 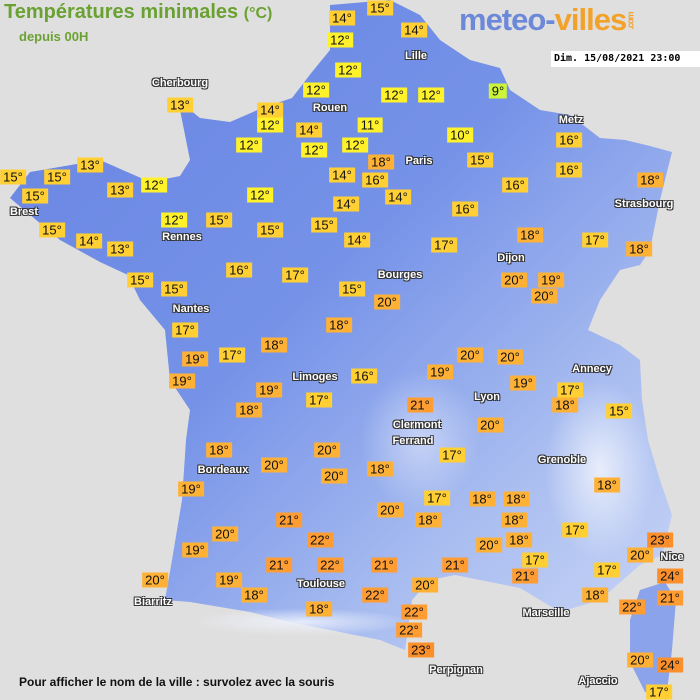 I want to click on temperature-marker: 11°, so click(x=370, y=125).